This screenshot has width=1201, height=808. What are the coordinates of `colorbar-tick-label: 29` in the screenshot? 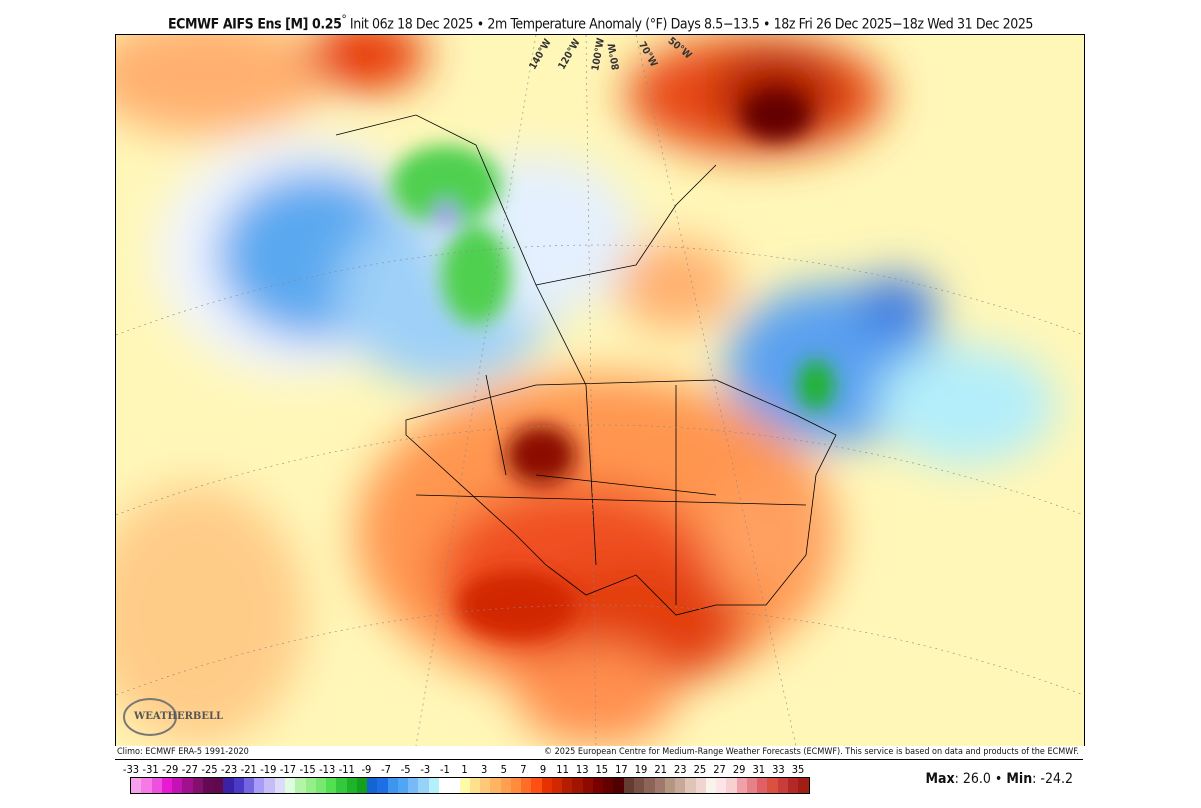 It's located at (739, 769).